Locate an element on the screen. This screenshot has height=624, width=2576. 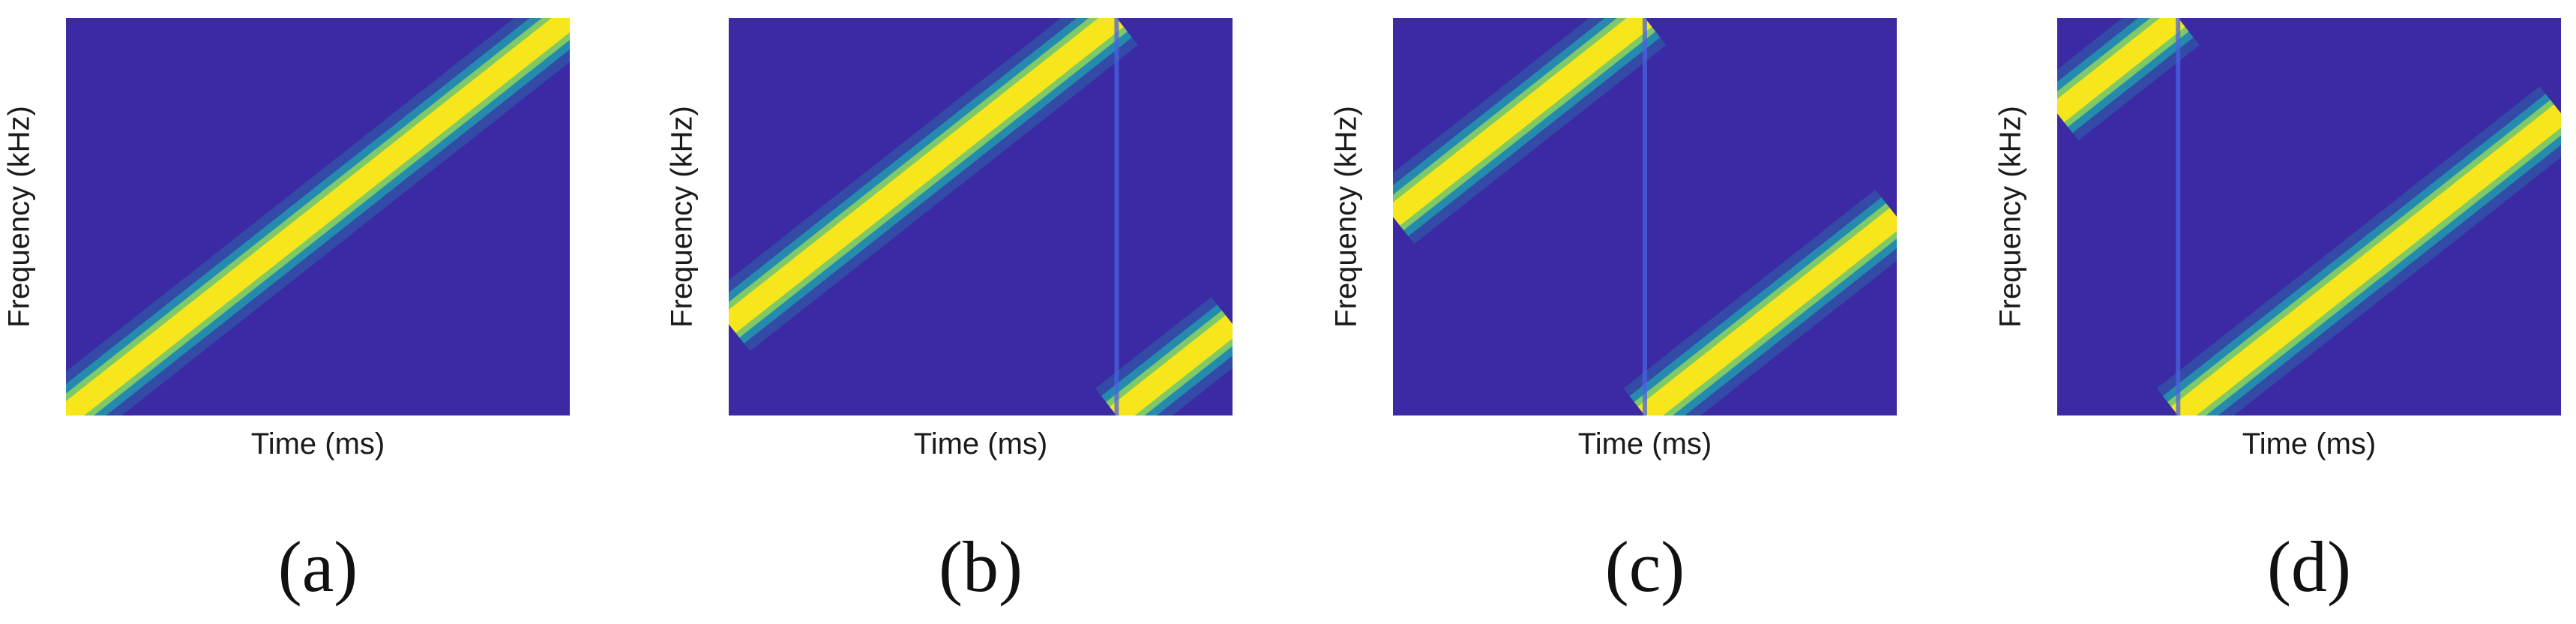
panel-caption: (c) is located at coordinates (1645, 566).